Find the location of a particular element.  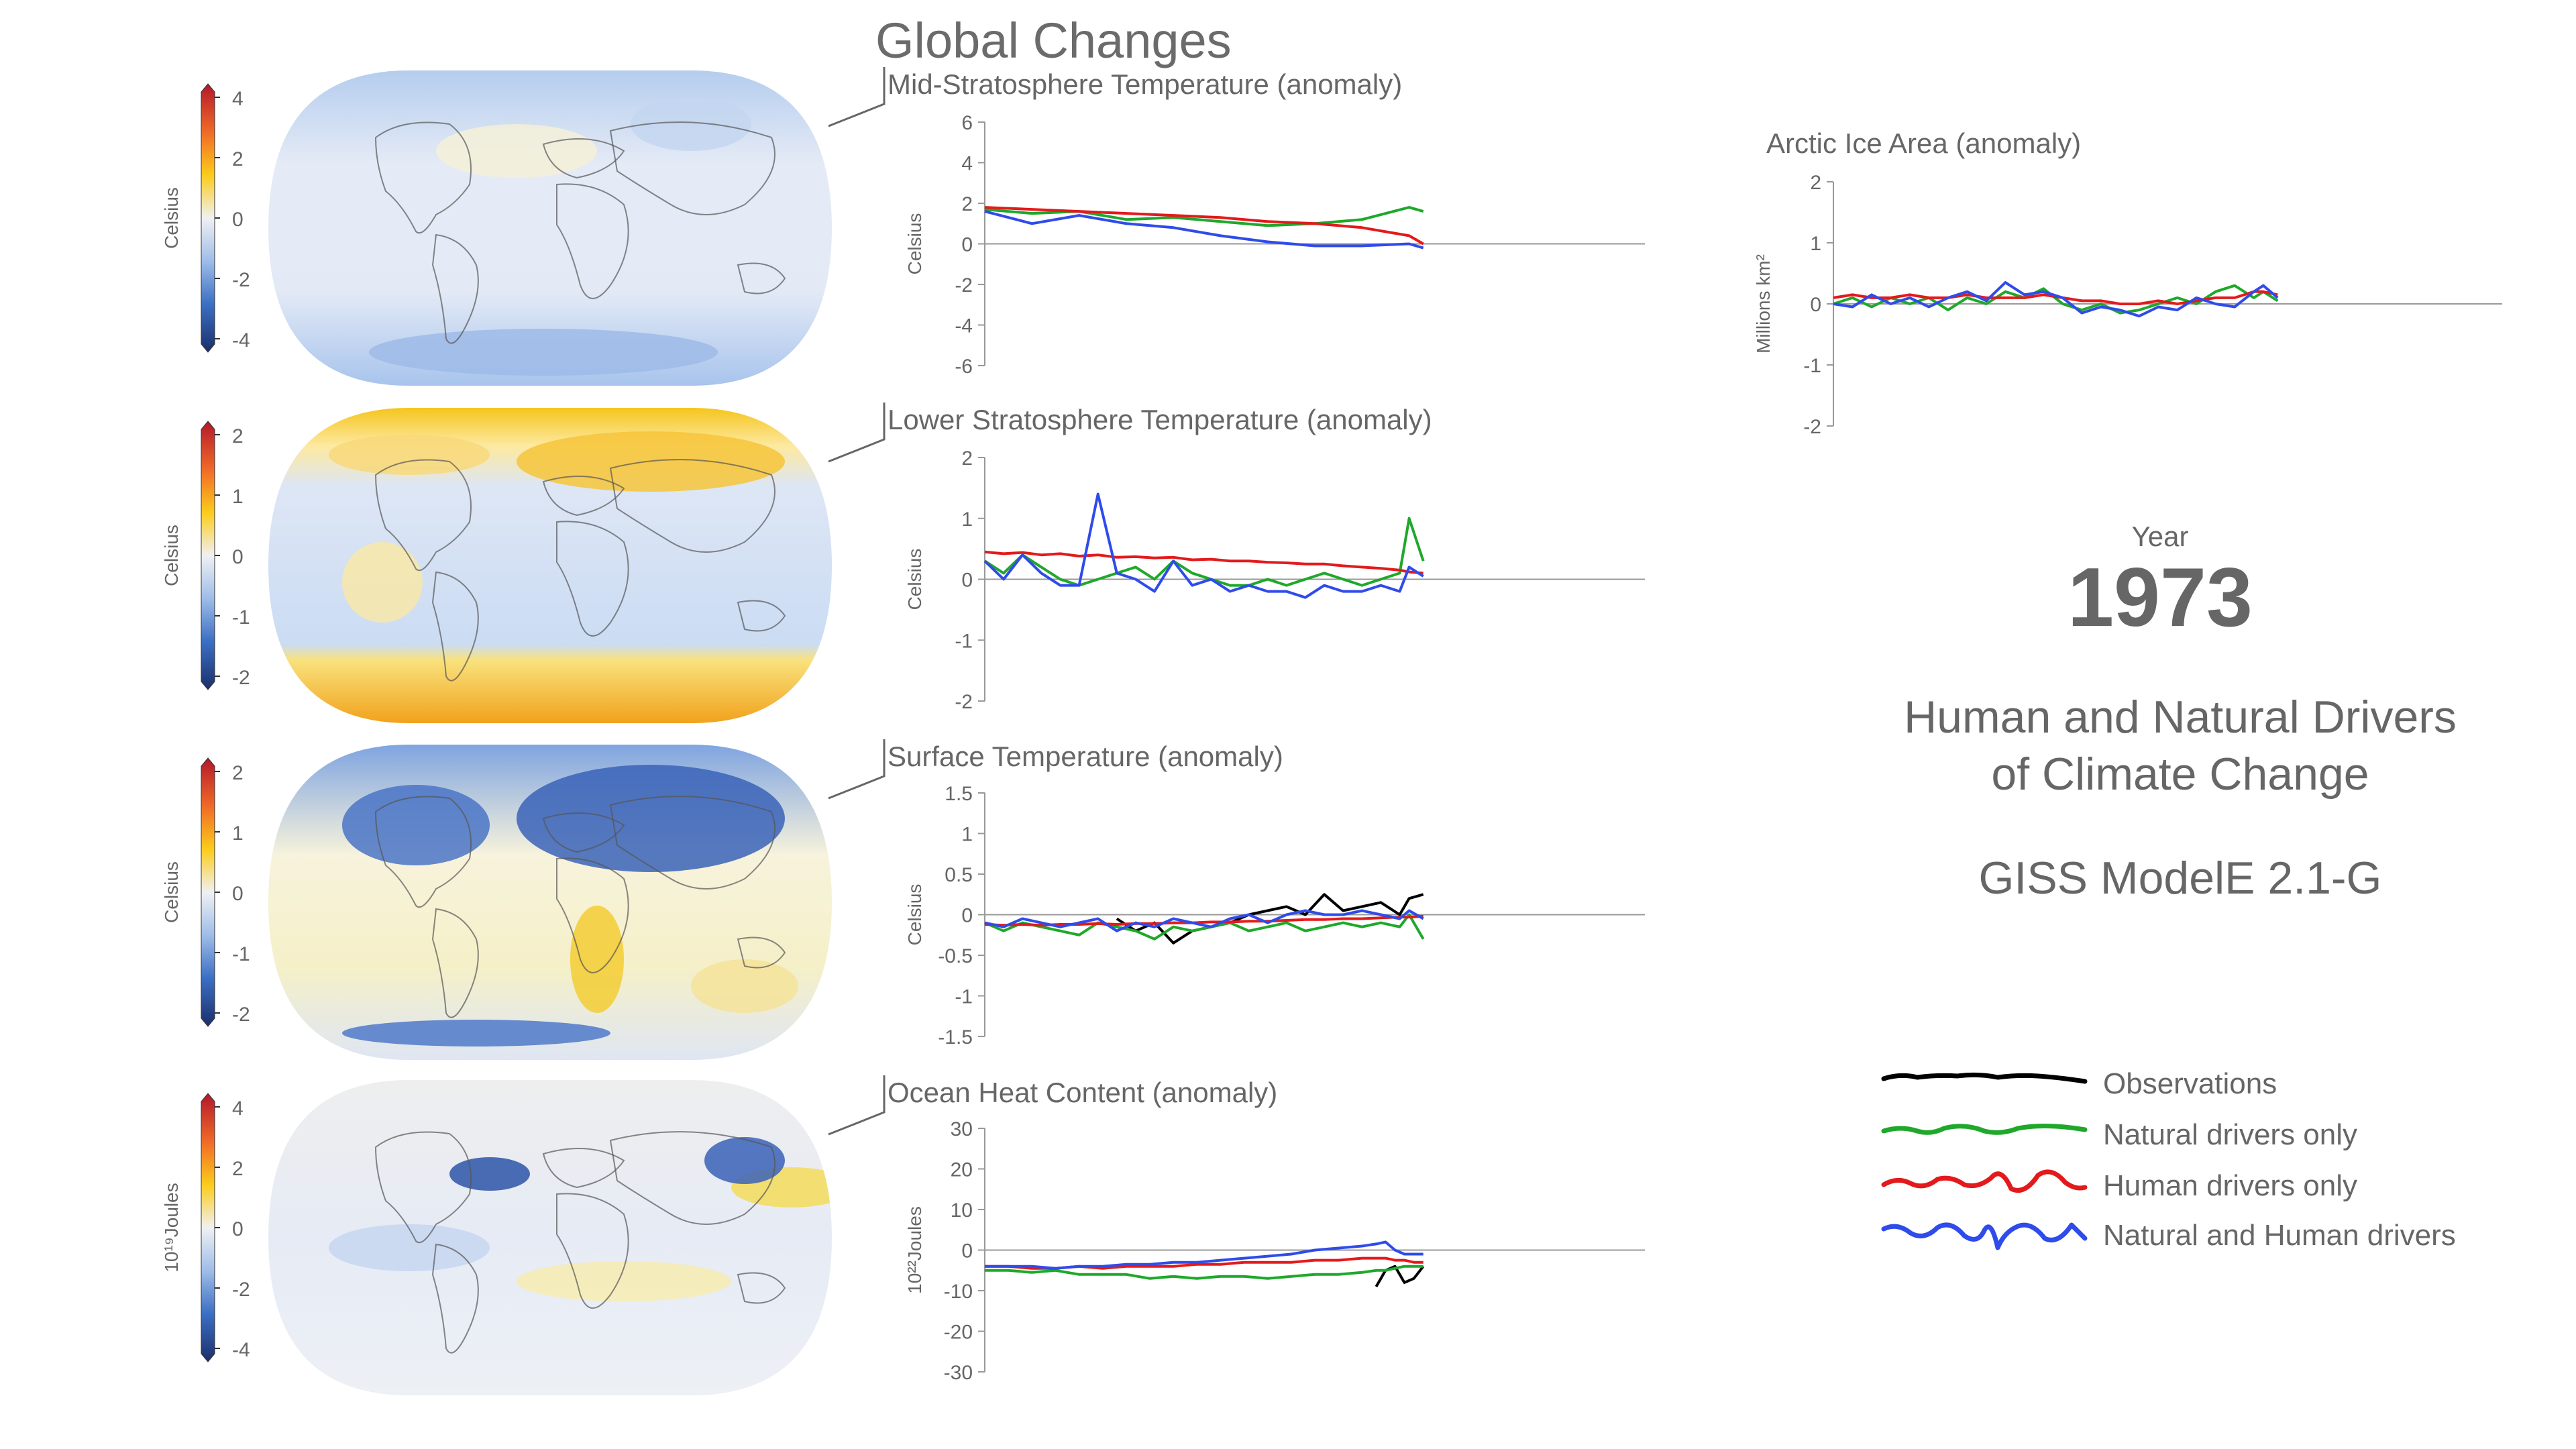

model-name: GISS ModelE 2.1-G is located at coordinates (2180, 878).